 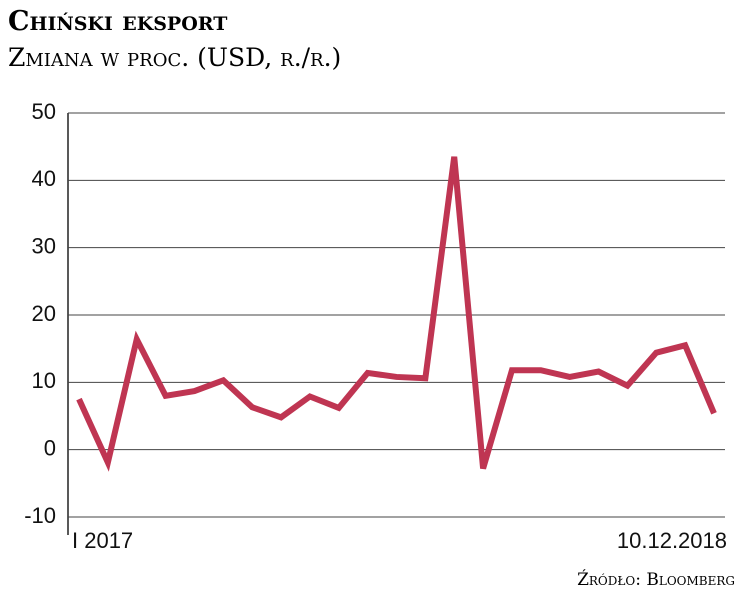 What do you see at coordinates (40, 515) in the screenshot?
I see `y-tick-label: -10` at bounding box center [40, 515].